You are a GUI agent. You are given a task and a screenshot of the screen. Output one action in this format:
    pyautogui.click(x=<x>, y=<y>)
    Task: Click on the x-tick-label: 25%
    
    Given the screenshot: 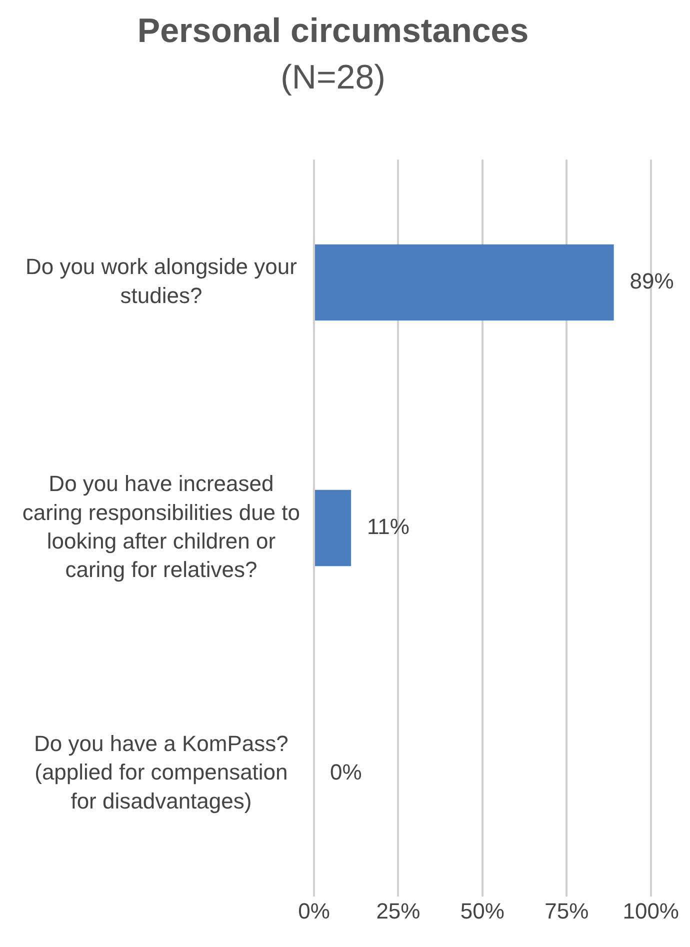 What is the action you would take?
    pyautogui.click(x=398, y=911)
    